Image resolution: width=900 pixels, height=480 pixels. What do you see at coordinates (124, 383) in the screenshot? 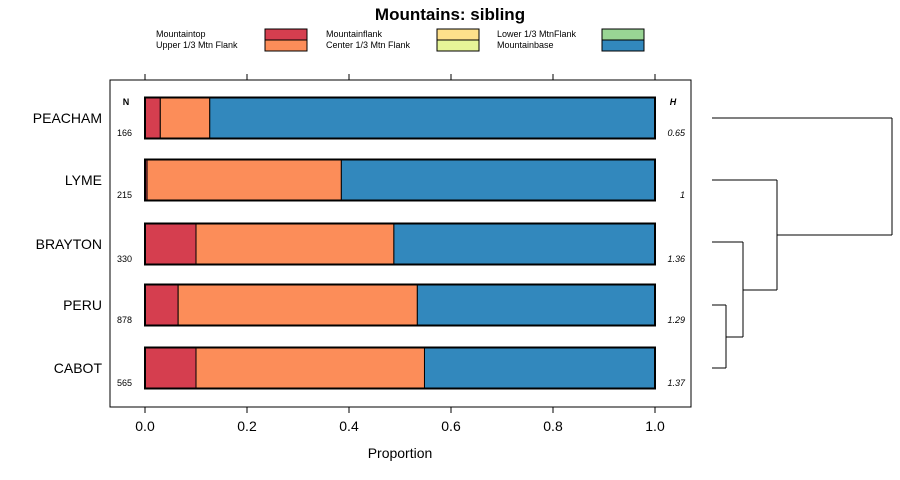
I see `n-value-cabot: 565` at bounding box center [124, 383].